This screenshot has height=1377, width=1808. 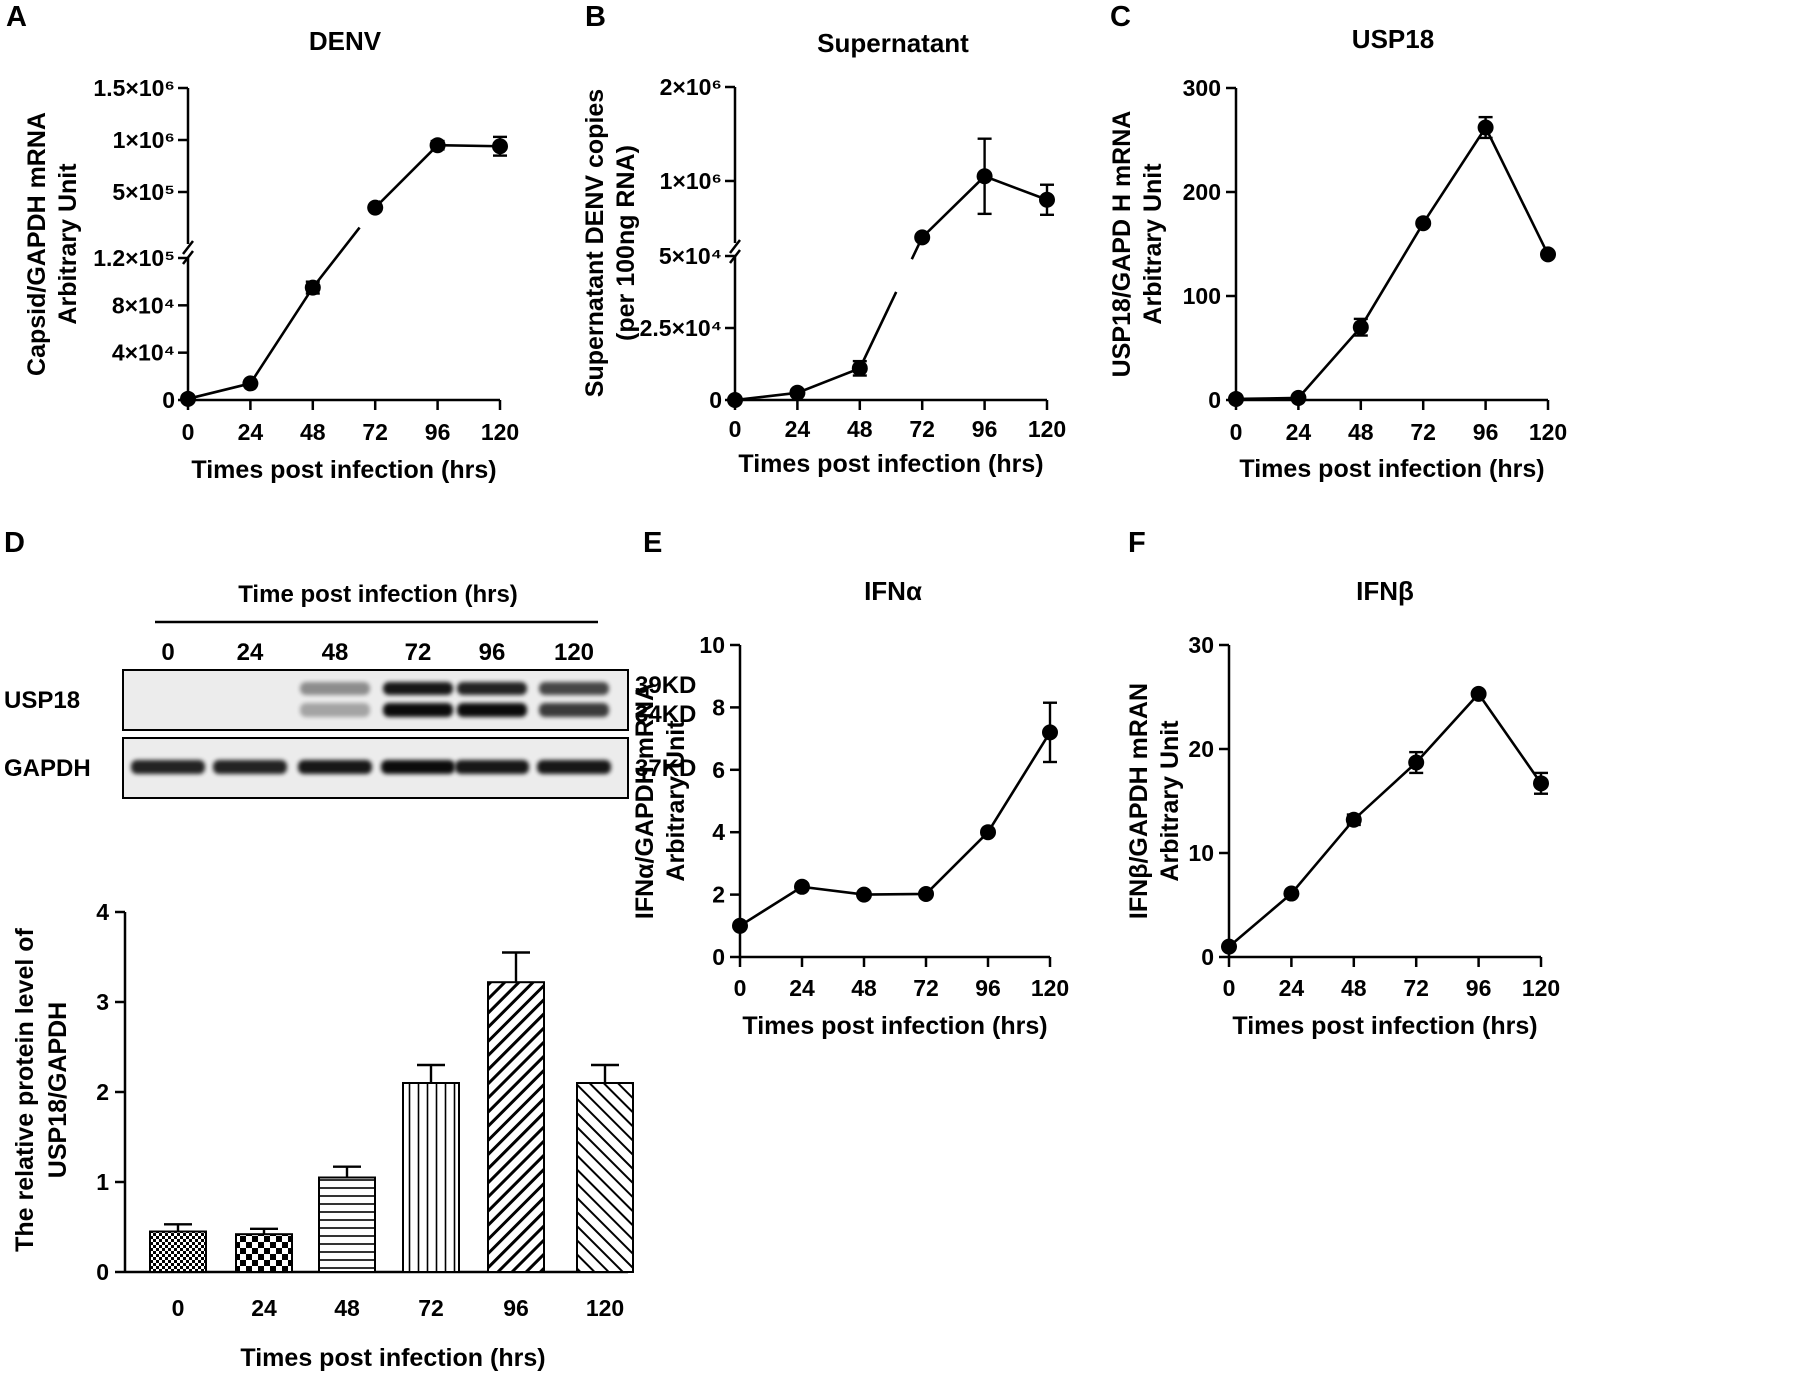 I want to click on y-axis-label: (per 100ng RNA), so click(x=626, y=243).